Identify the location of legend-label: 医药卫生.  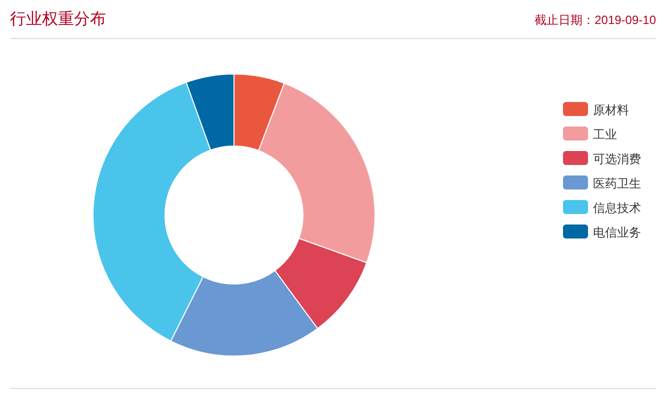
(617, 183).